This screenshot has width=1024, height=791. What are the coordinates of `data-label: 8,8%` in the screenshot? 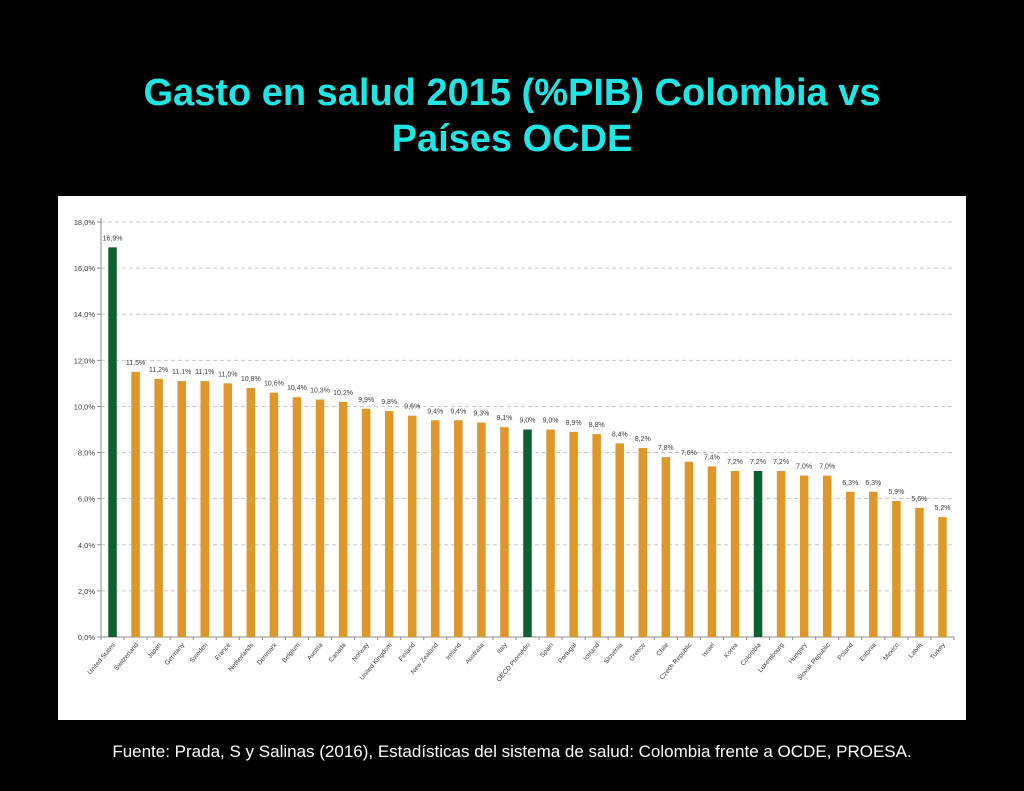 It's located at (597, 425).